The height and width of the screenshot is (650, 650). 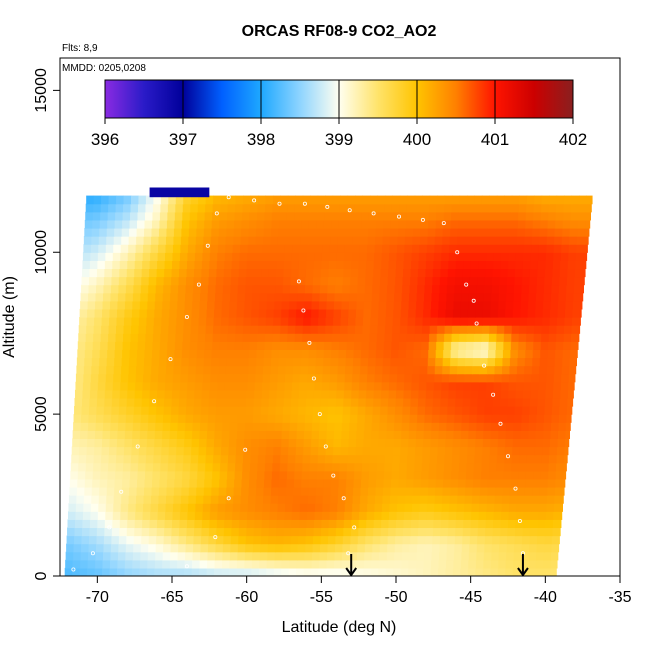 What do you see at coordinates (470, 597) in the screenshot?
I see `x-tick-label: -45` at bounding box center [470, 597].